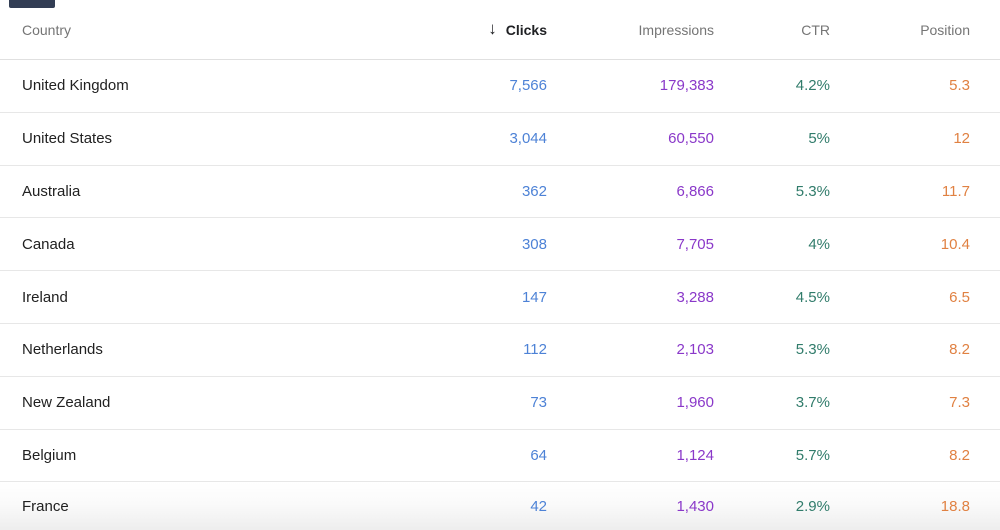 The height and width of the screenshot is (530, 1000). Describe the element at coordinates (492, 28) in the screenshot. I see `sort-descending-arrow-icon: ↓` at that location.